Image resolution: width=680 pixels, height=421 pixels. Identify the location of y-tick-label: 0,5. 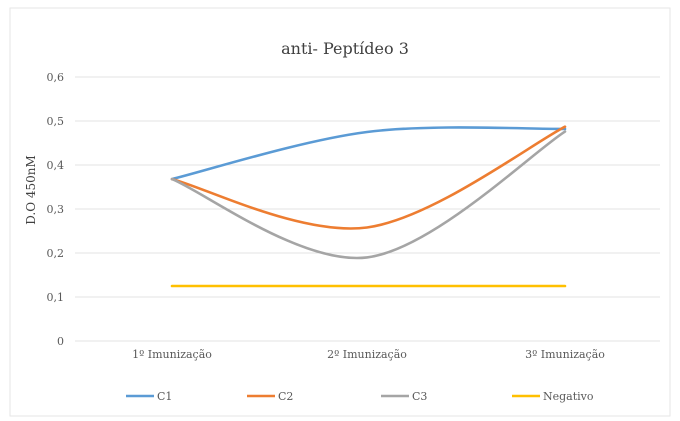
(56, 121).